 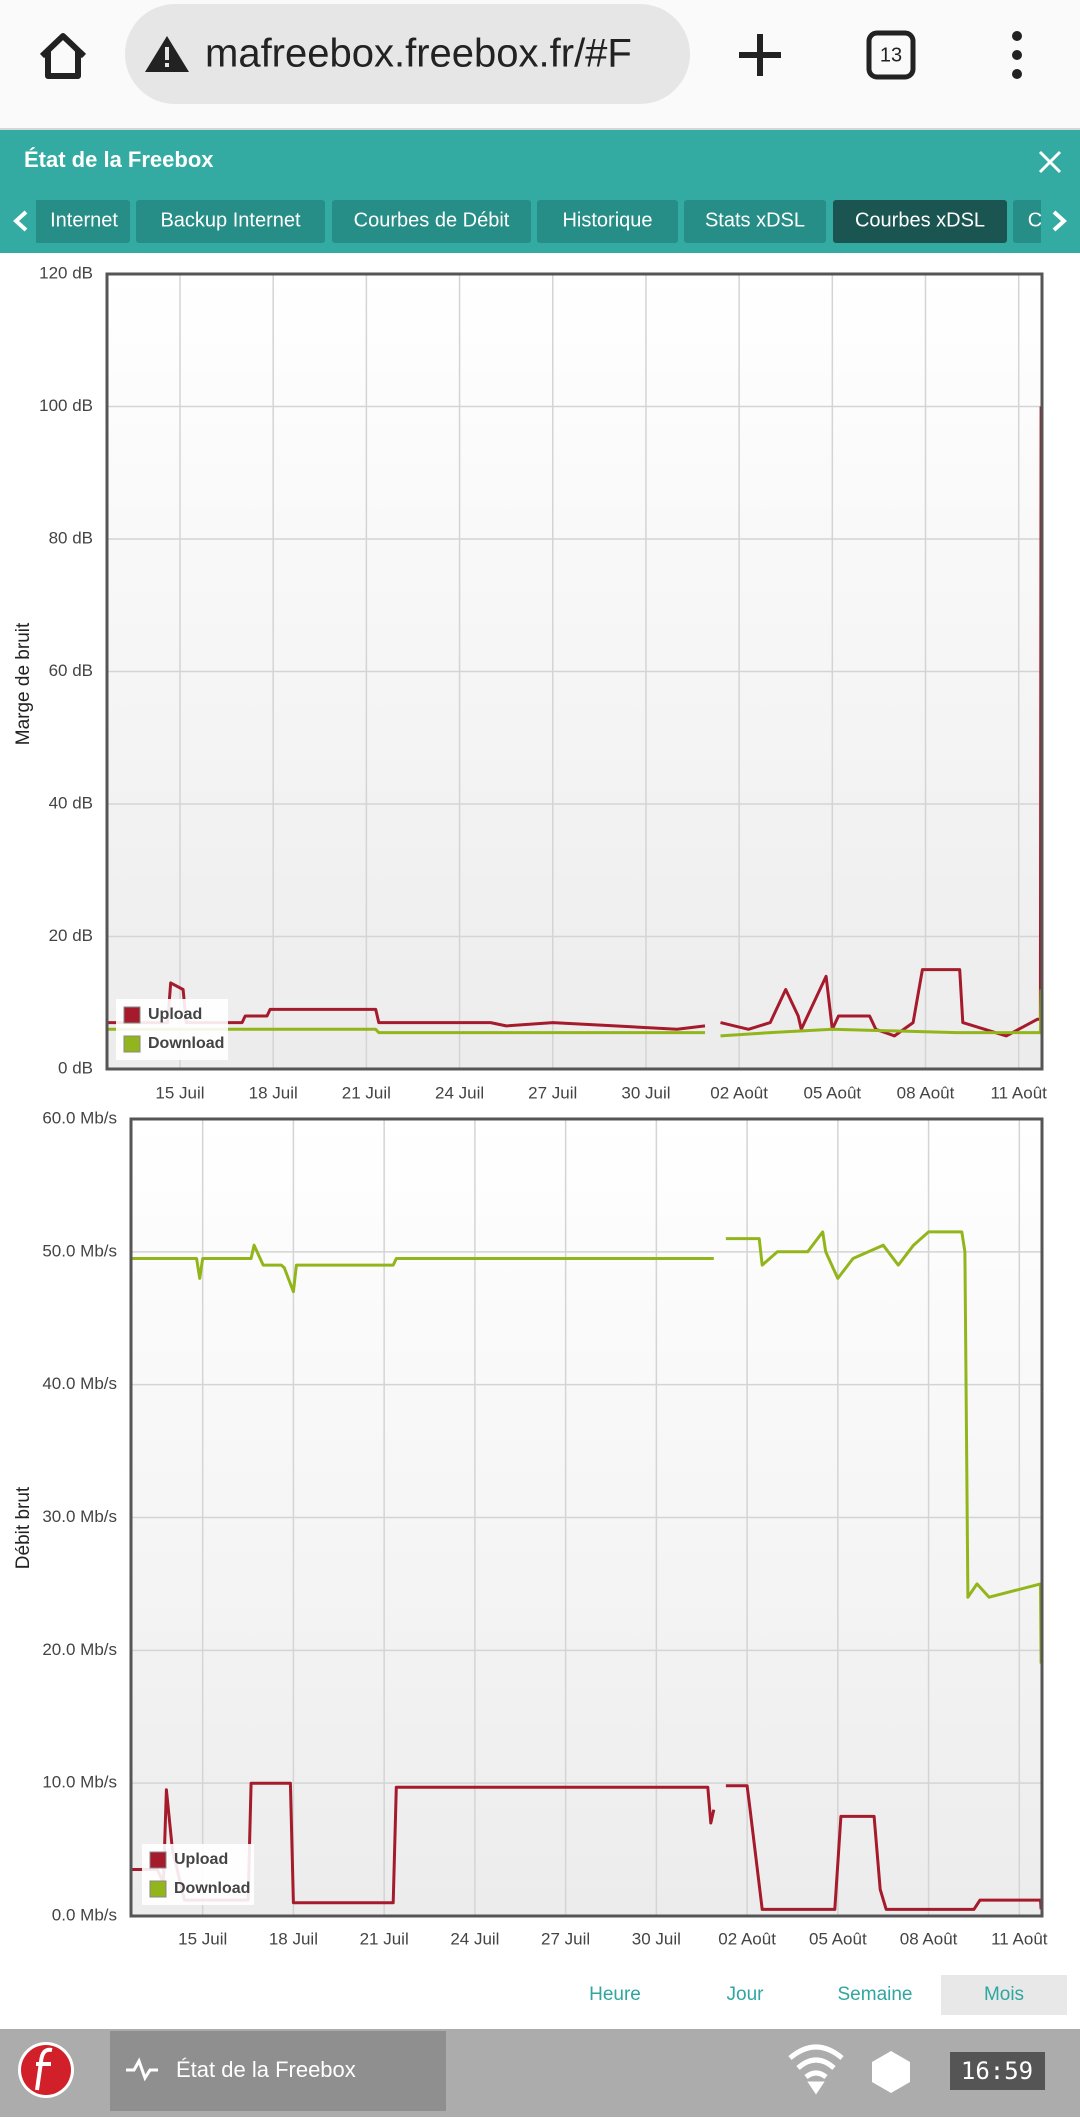 I want to click on tab-count: 13, so click(x=891, y=55).